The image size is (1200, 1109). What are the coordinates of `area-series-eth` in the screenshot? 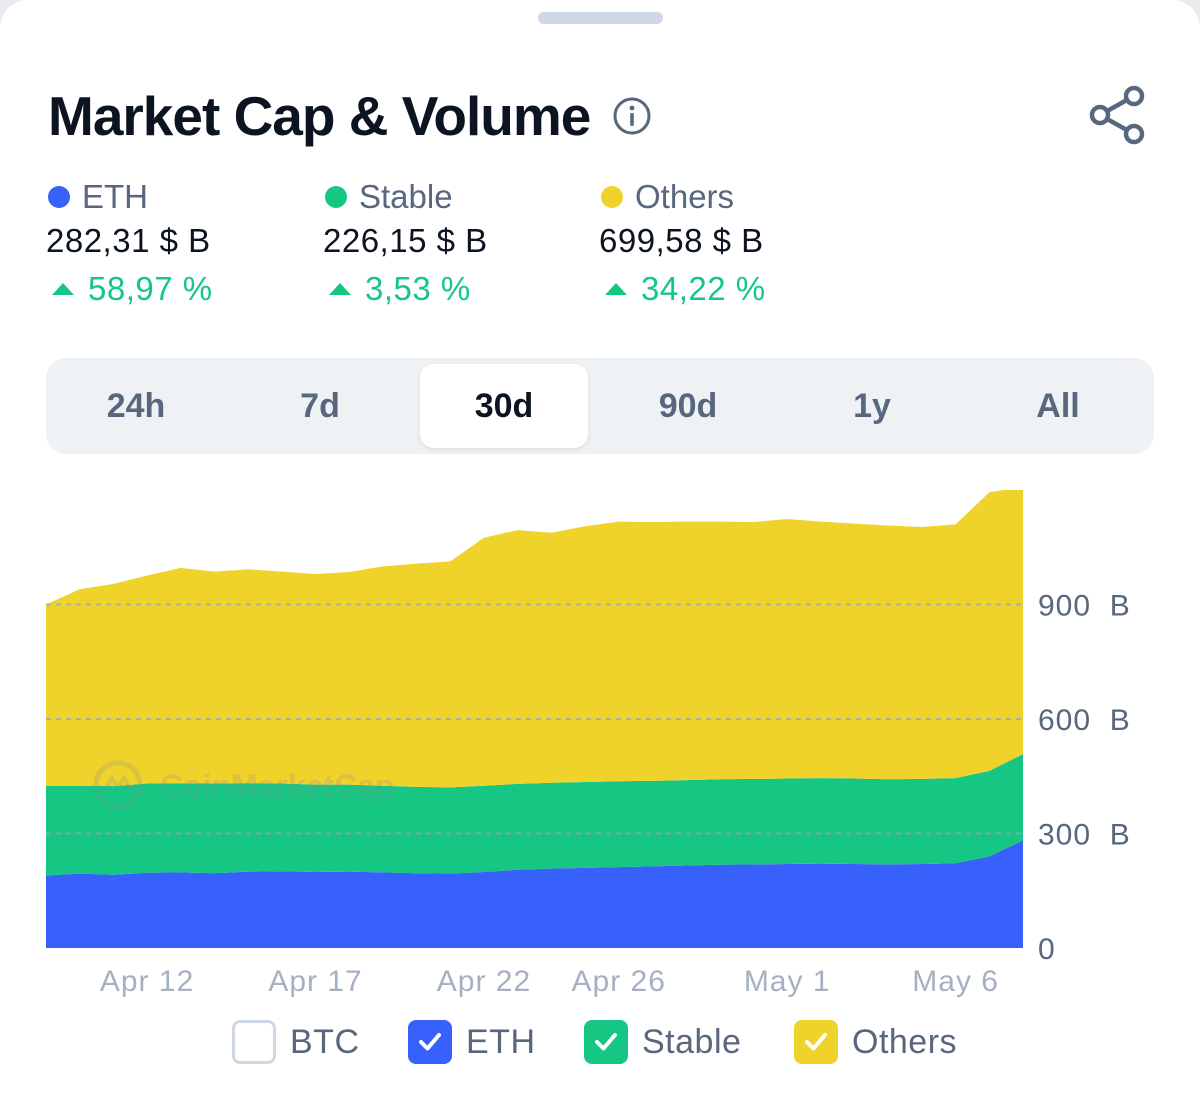 It's located at (534, 894).